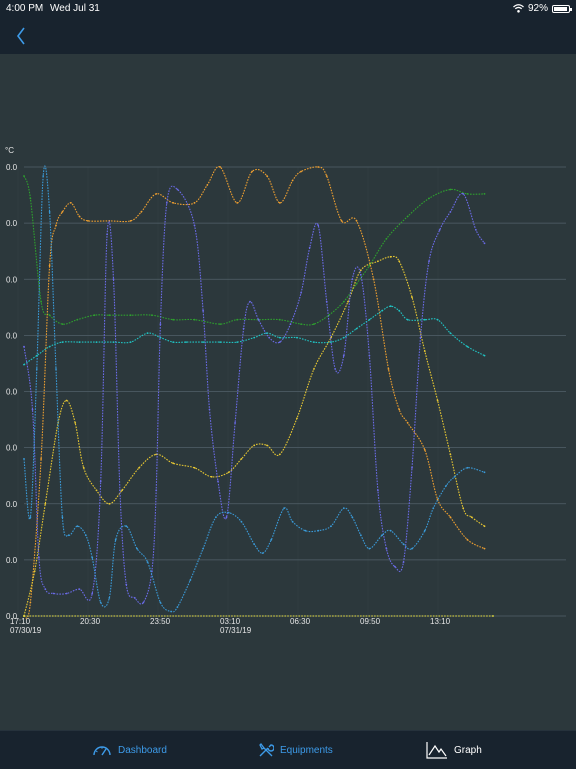  Describe the element at coordinates (22, 36) in the screenshot. I see `back-chevron-icon` at that location.